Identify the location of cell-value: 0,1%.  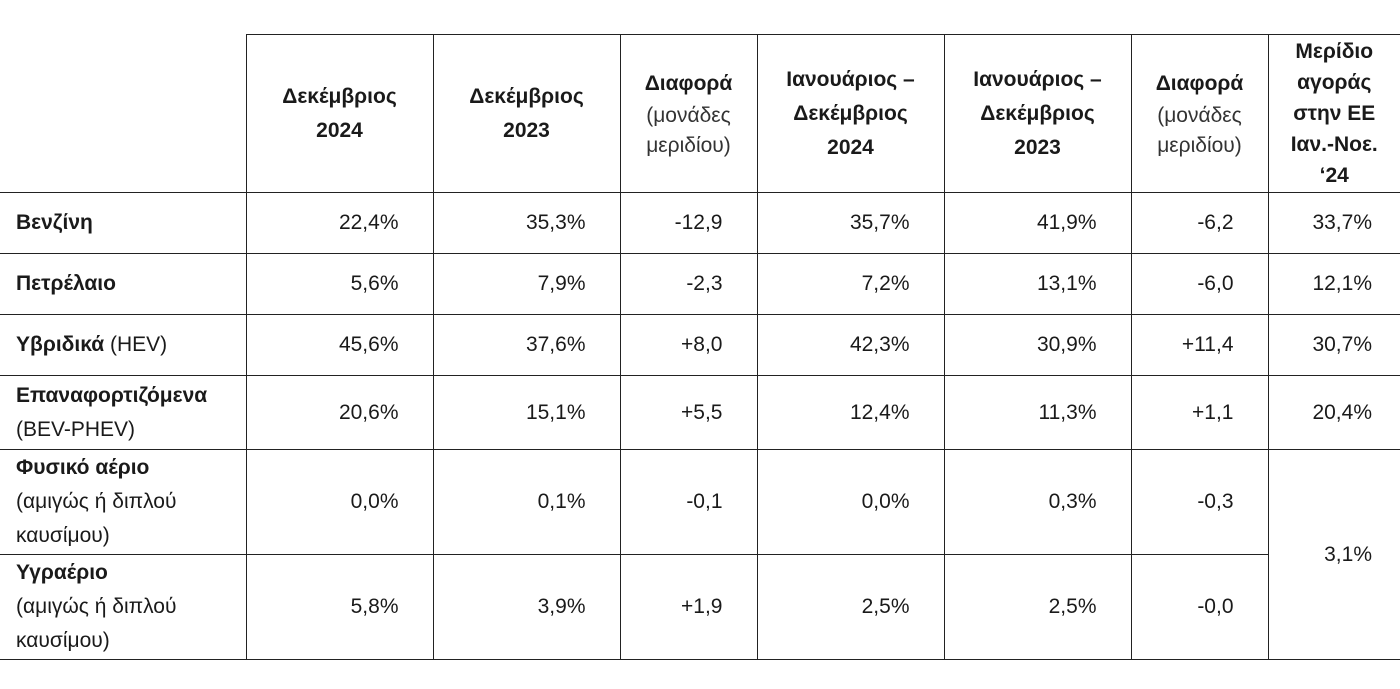
(526, 502).